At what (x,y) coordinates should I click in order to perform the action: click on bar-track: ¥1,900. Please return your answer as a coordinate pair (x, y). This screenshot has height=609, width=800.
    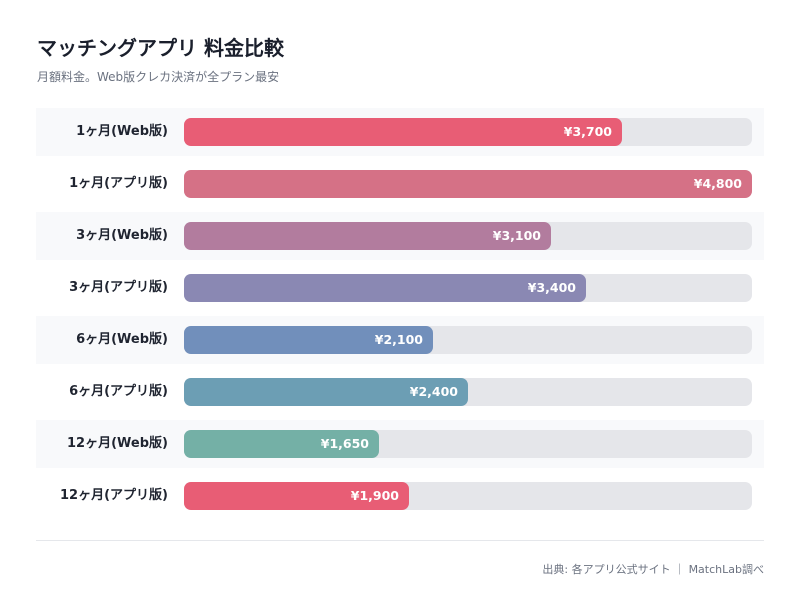
    Looking at the image, I should click on (468, 496).